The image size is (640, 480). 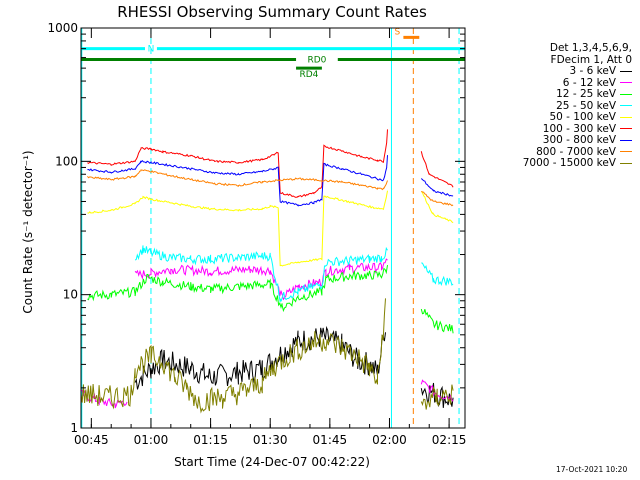 What do you see at coordinates (309, 75) in the screenshot?
I see `flag-label-2: RD4` at bounding box center [309, 75].